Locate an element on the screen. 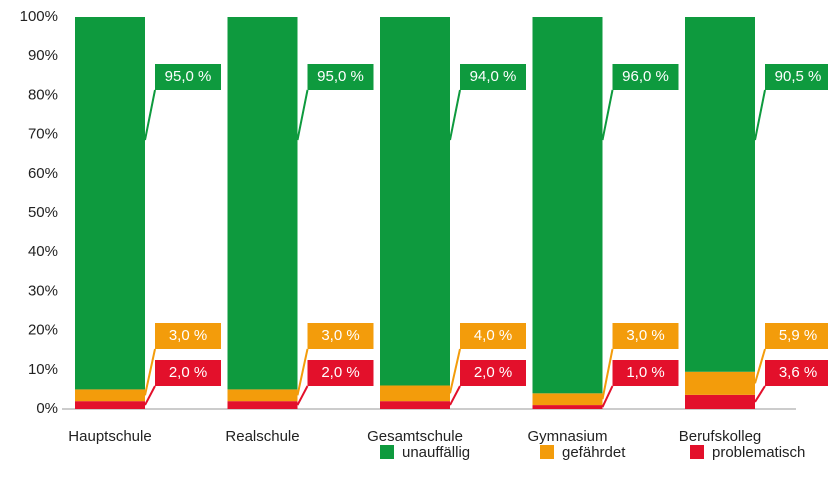 This screenshot has height=490, width=828. x-tick-label: Gesamtschule is located at coordinates (415, 436).